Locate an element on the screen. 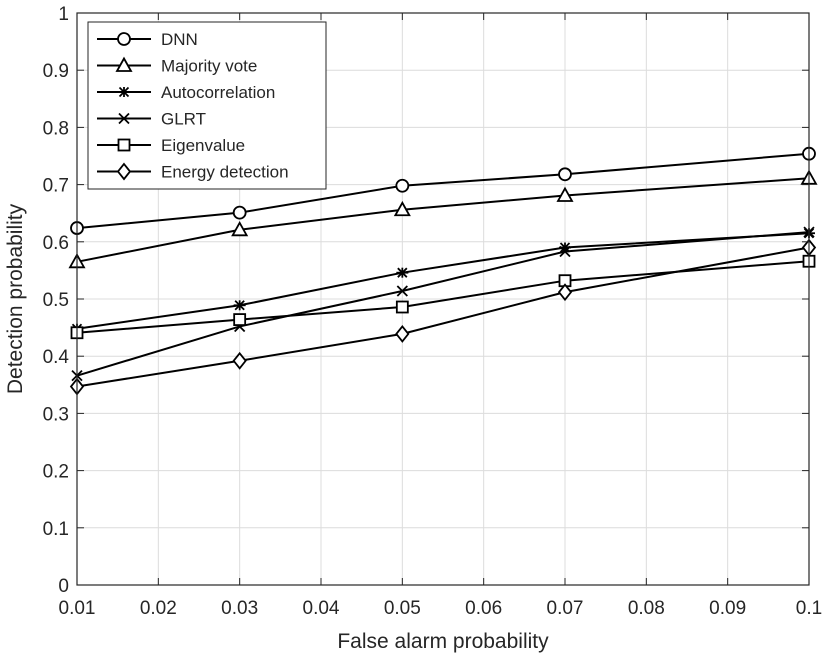 Image resolution: width=827 pixels, height=661 pixels. x-tick-label: 0.08 is located at coordinates (646, 608).